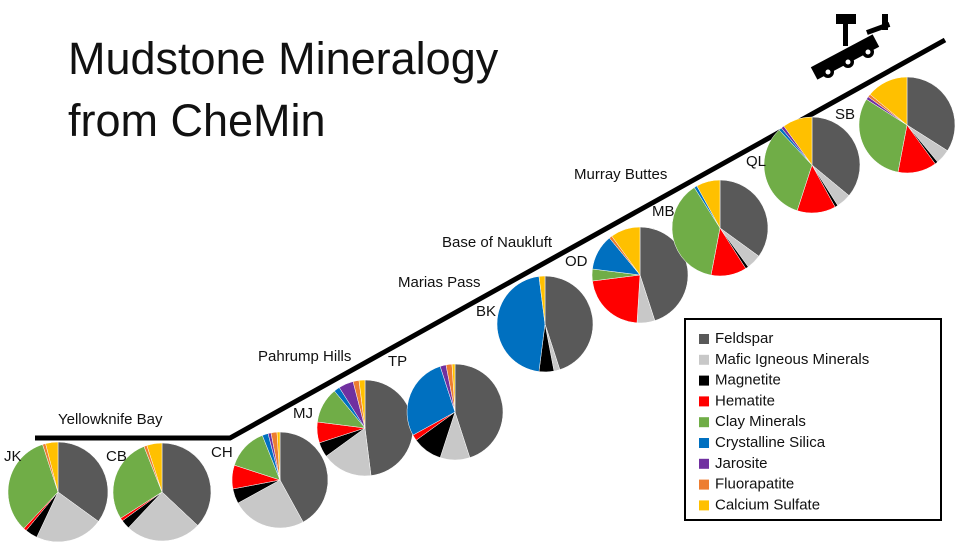  I want to click on legend-label: Calcium Sulfate, so click(767, 504).